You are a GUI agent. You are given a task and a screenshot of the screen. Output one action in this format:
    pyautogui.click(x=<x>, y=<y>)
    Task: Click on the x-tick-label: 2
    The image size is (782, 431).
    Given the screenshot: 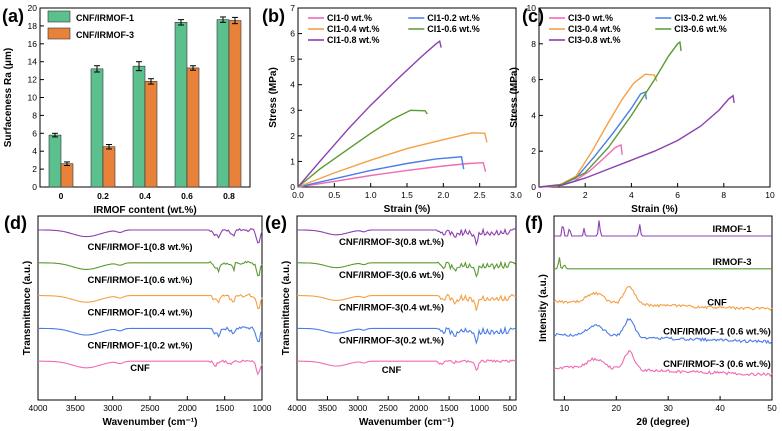 What is the action you would take?
    pyautogui.click(x=585, y=195)
    